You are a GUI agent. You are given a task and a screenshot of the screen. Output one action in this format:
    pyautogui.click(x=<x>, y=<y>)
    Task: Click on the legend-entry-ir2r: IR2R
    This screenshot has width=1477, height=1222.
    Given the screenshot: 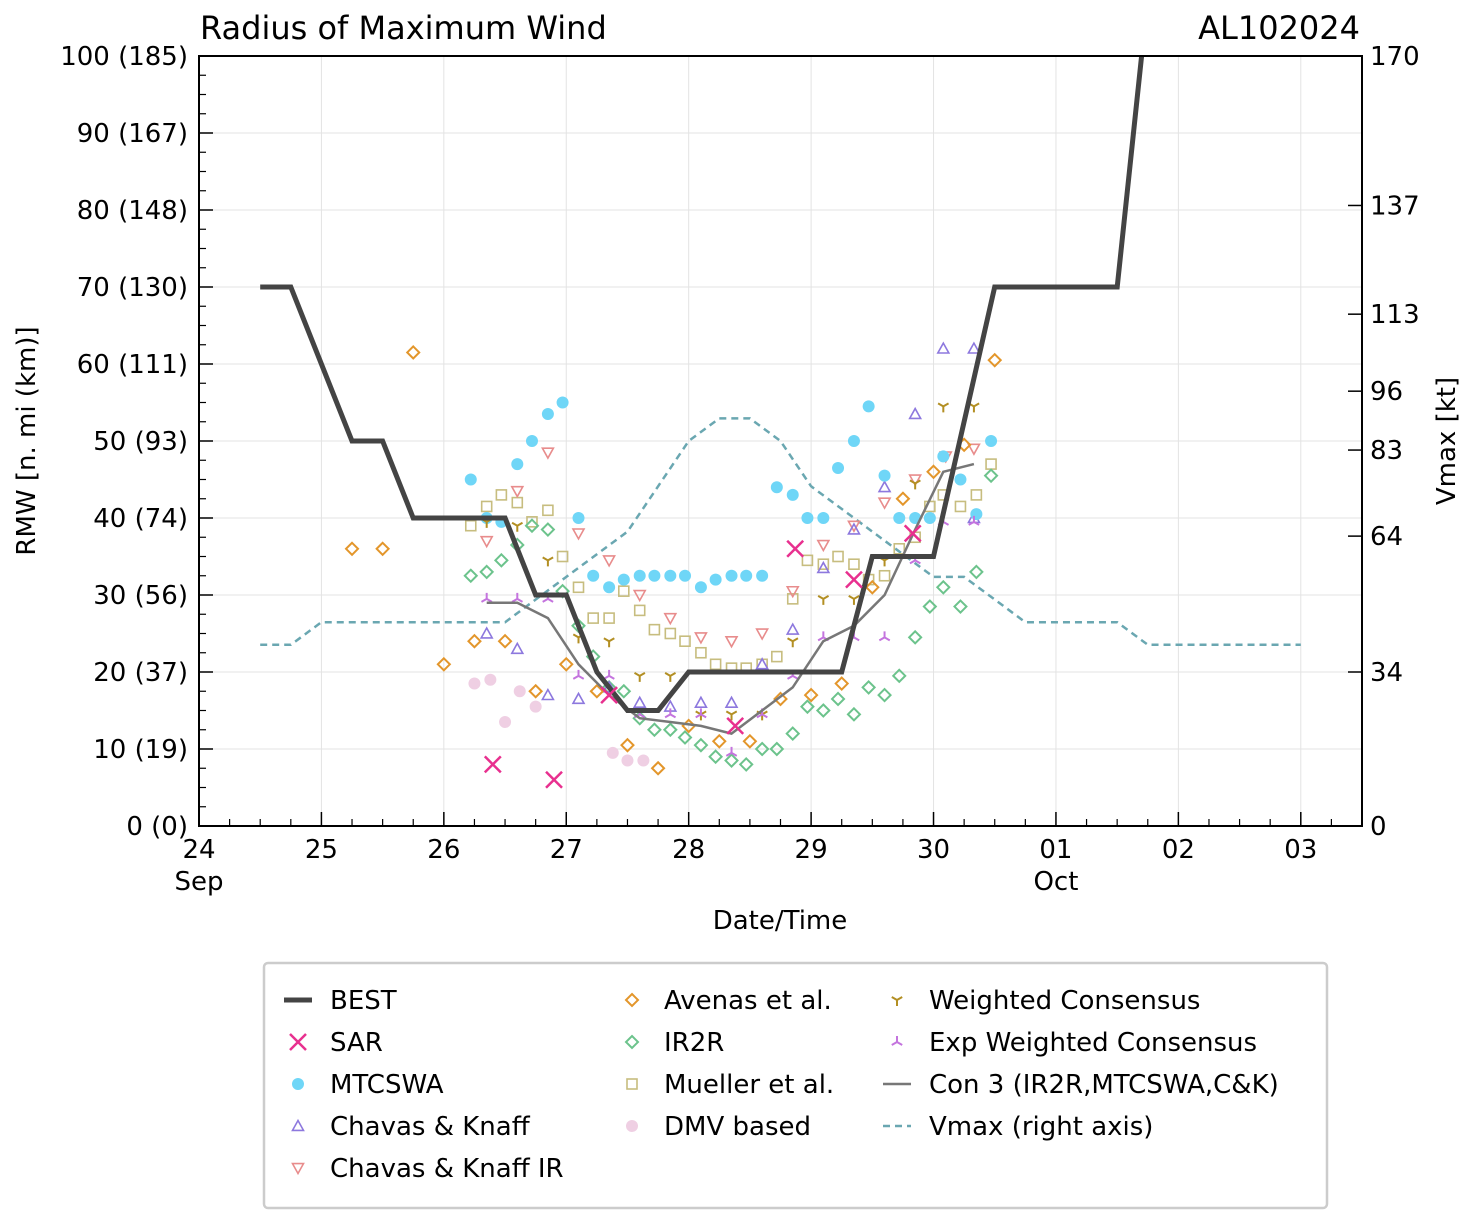 What is the action you would take?
    pyautogui.click(x=674, y=1043)
    